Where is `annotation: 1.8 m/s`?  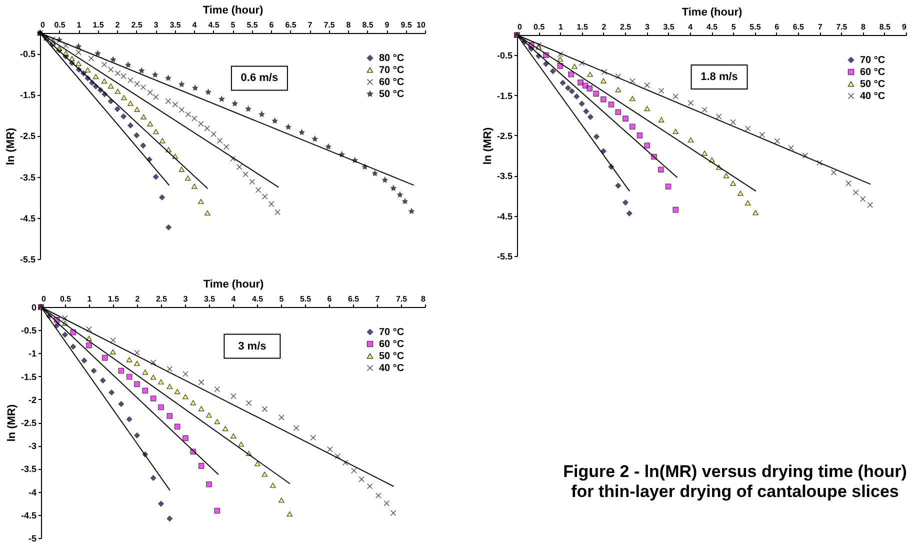 annotation: 1.8 m/s is located at coordinates (719, 76).